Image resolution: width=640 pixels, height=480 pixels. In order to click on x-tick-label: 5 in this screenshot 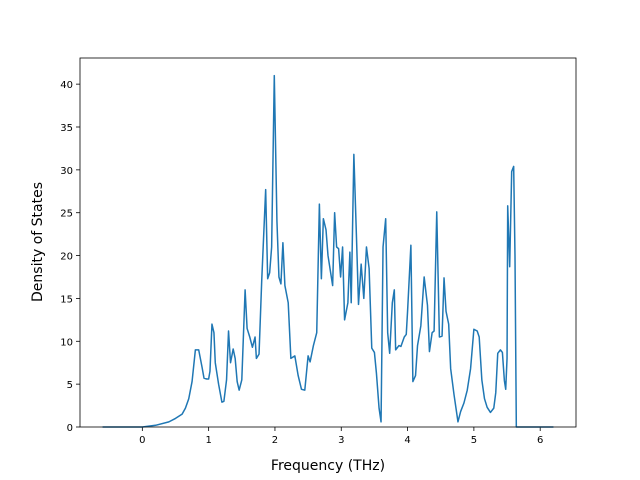, I will do `click(474, 440)`.